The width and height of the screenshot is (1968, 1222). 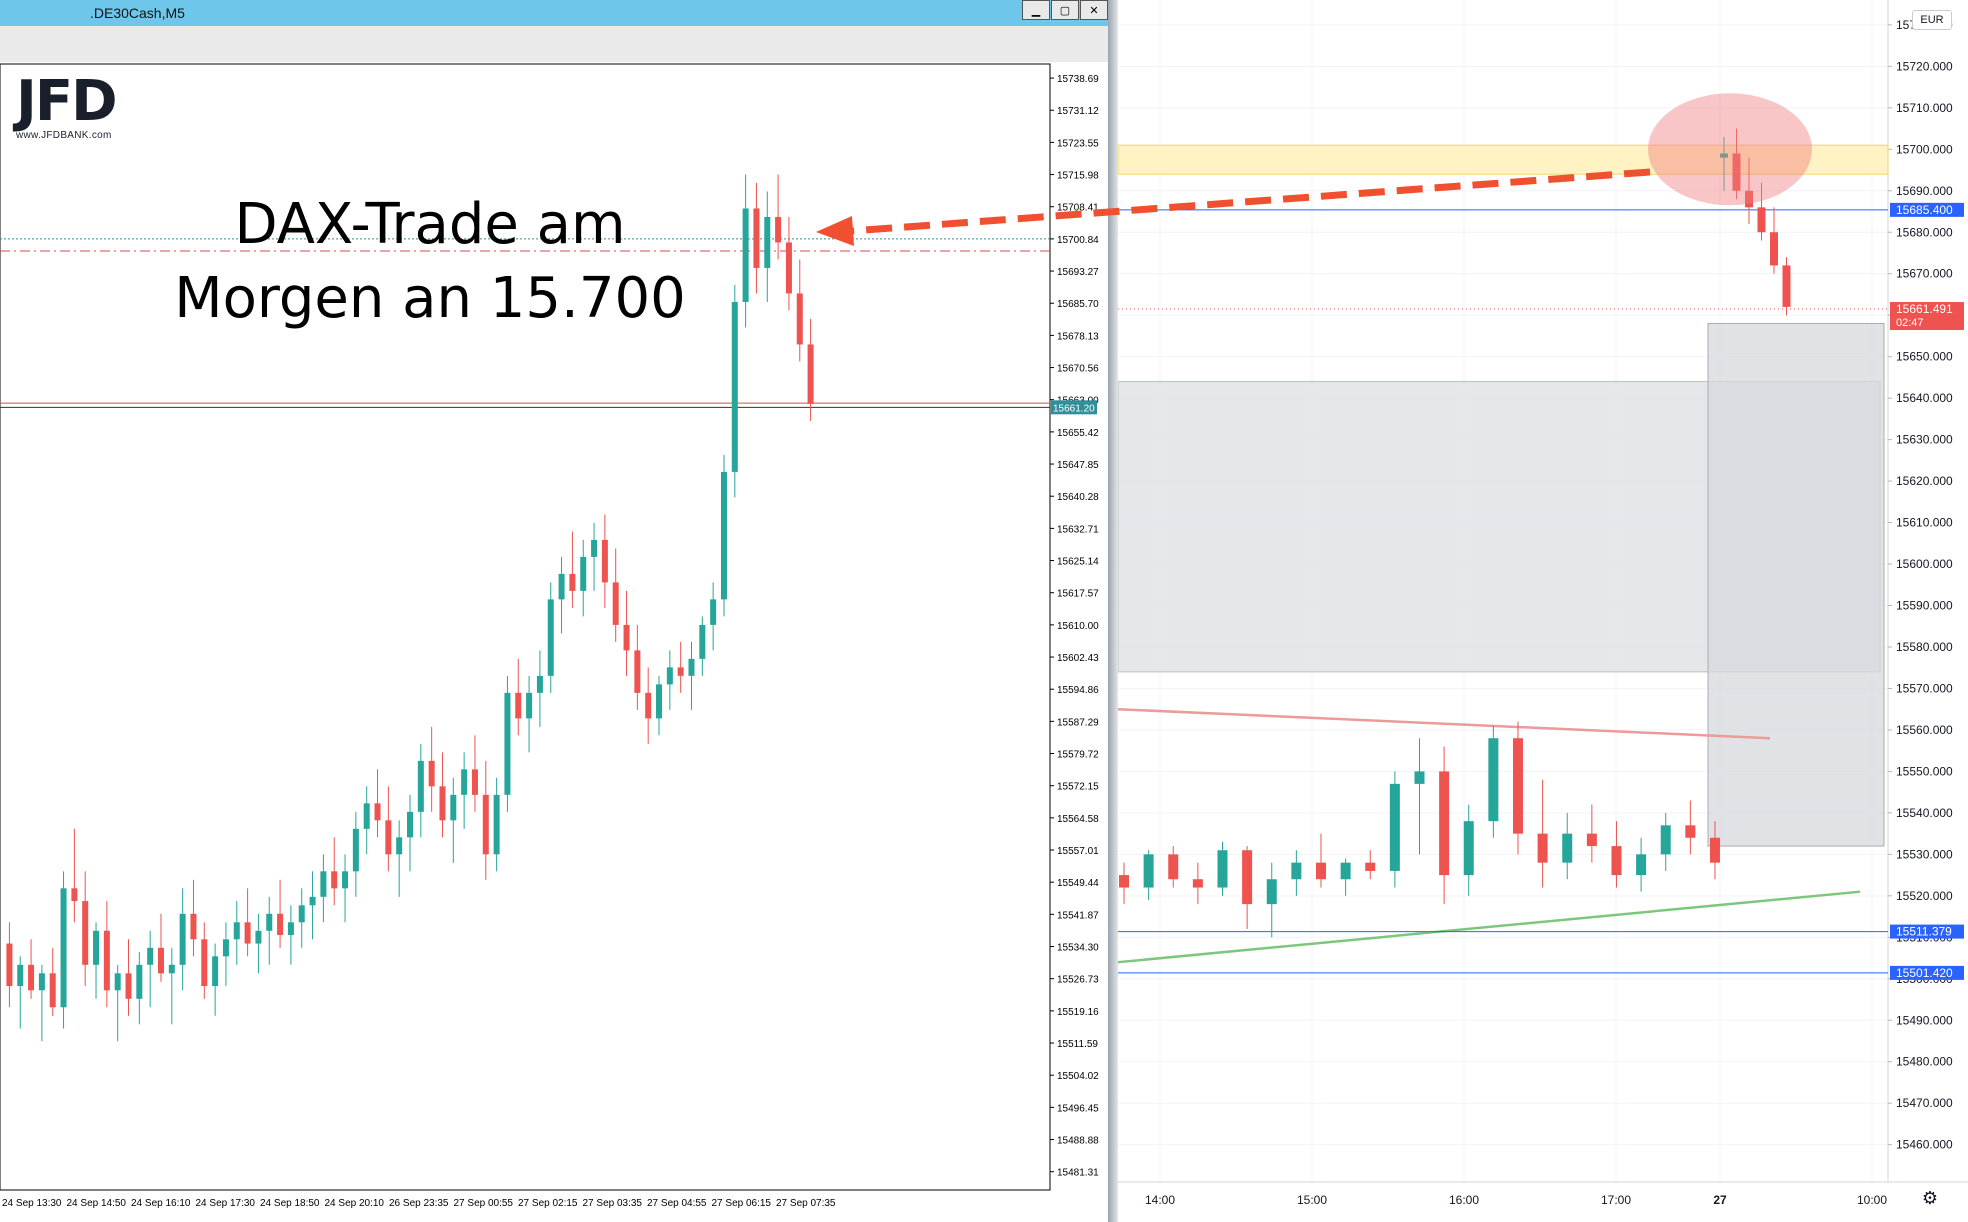 What do you see at coordinates (1078, 176) in the screenshot?
I see `y-tick-label: 15715.98` at bounding box center [1078, 176].